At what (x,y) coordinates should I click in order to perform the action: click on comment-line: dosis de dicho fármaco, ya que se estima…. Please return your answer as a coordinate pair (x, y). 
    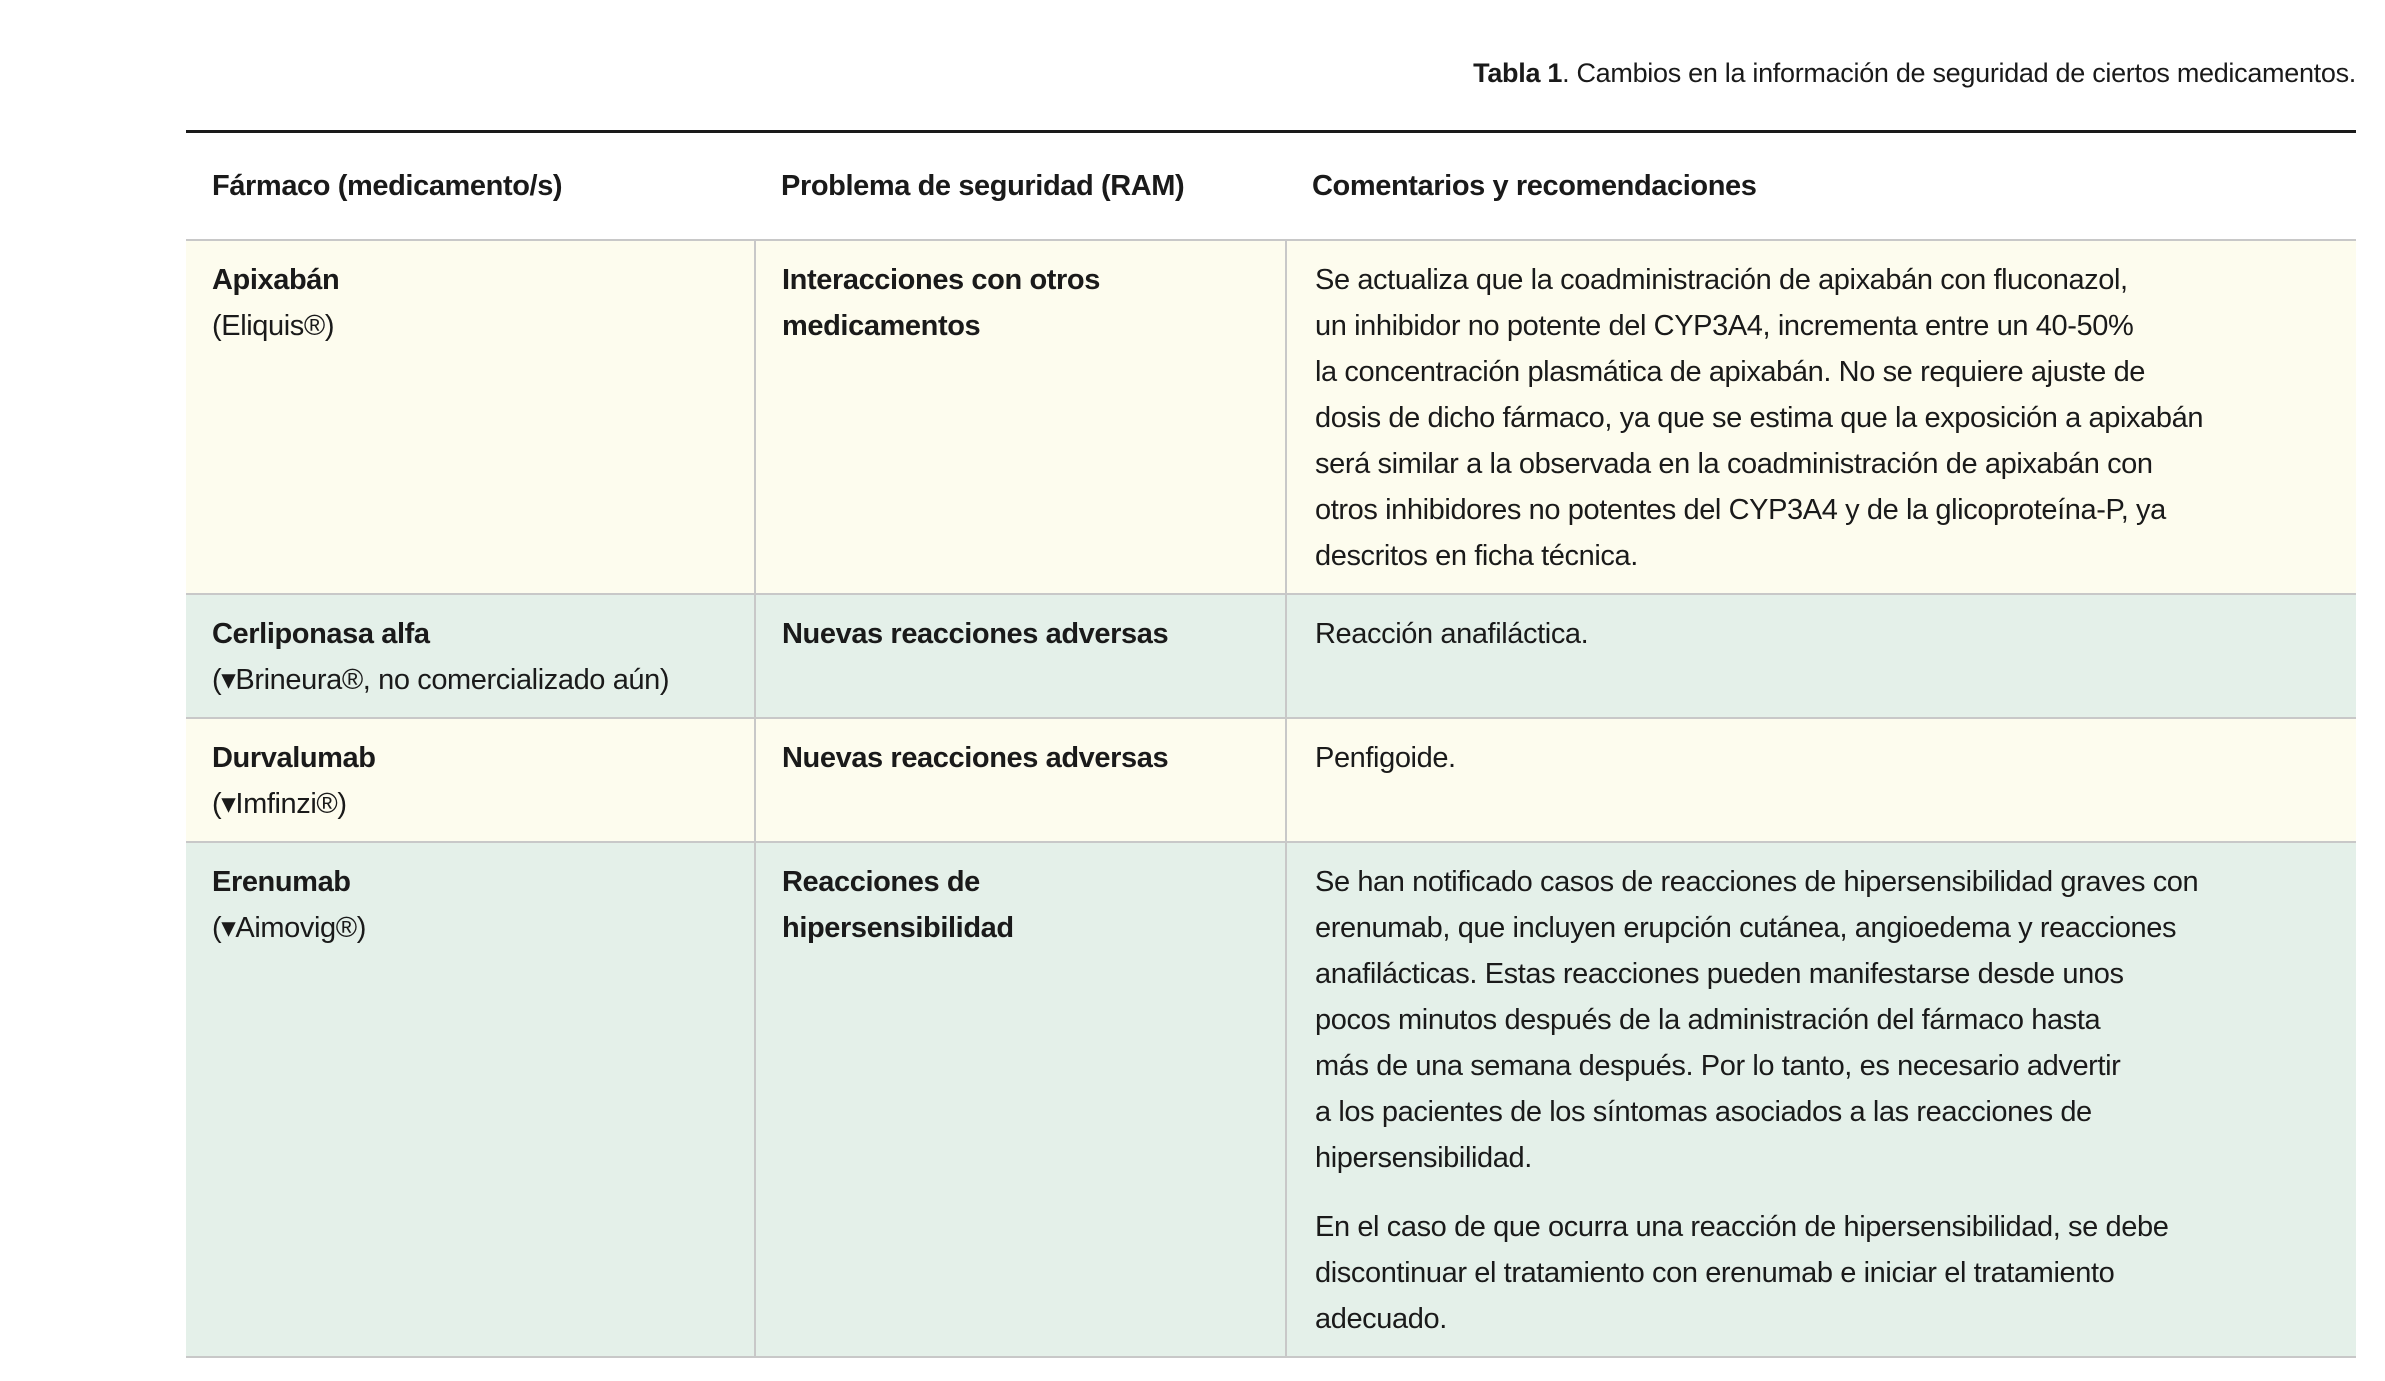
    Looking at the image, I should click on (1759, 418).